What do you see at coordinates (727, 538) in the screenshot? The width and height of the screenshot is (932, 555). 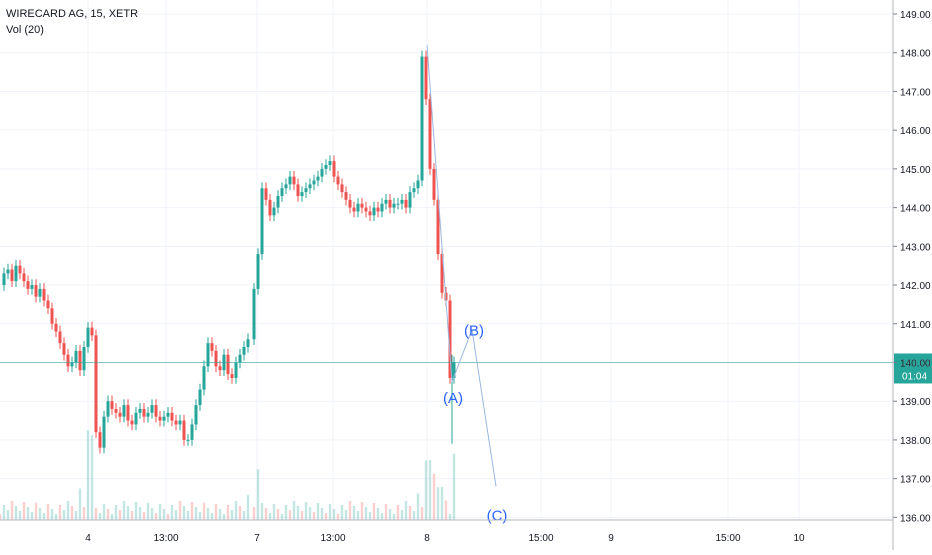 I see `time-tick-label: 15:00` at bounding box center [727, 538].